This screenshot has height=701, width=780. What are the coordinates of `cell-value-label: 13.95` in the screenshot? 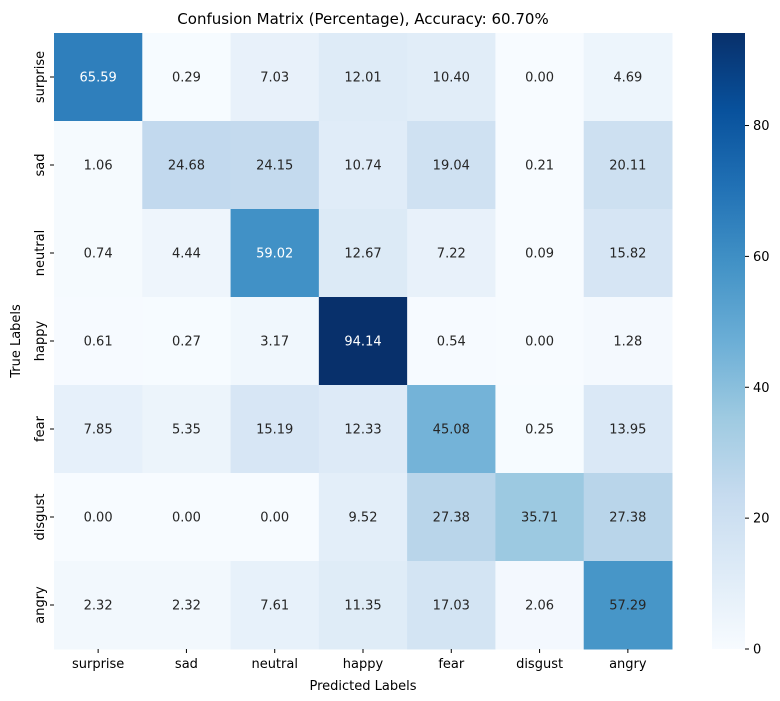 It's located at (627, 430).